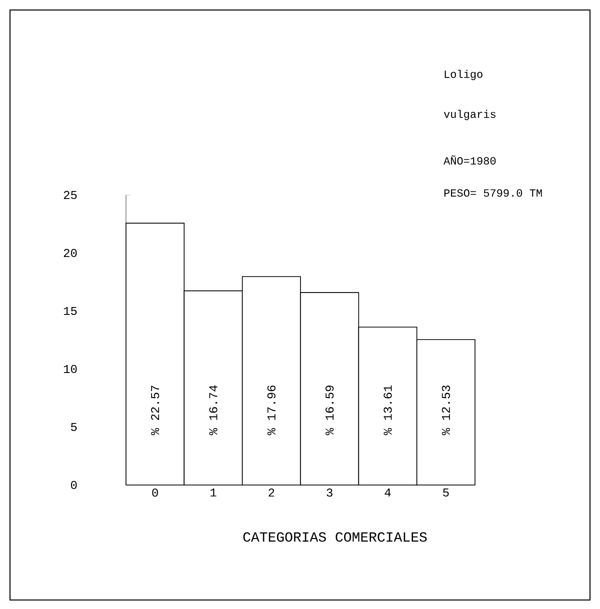  What do you see at coordinates (73, 485) in the screenshot?
I see `y-tick-label: 0` at bounding box center [73, 485].